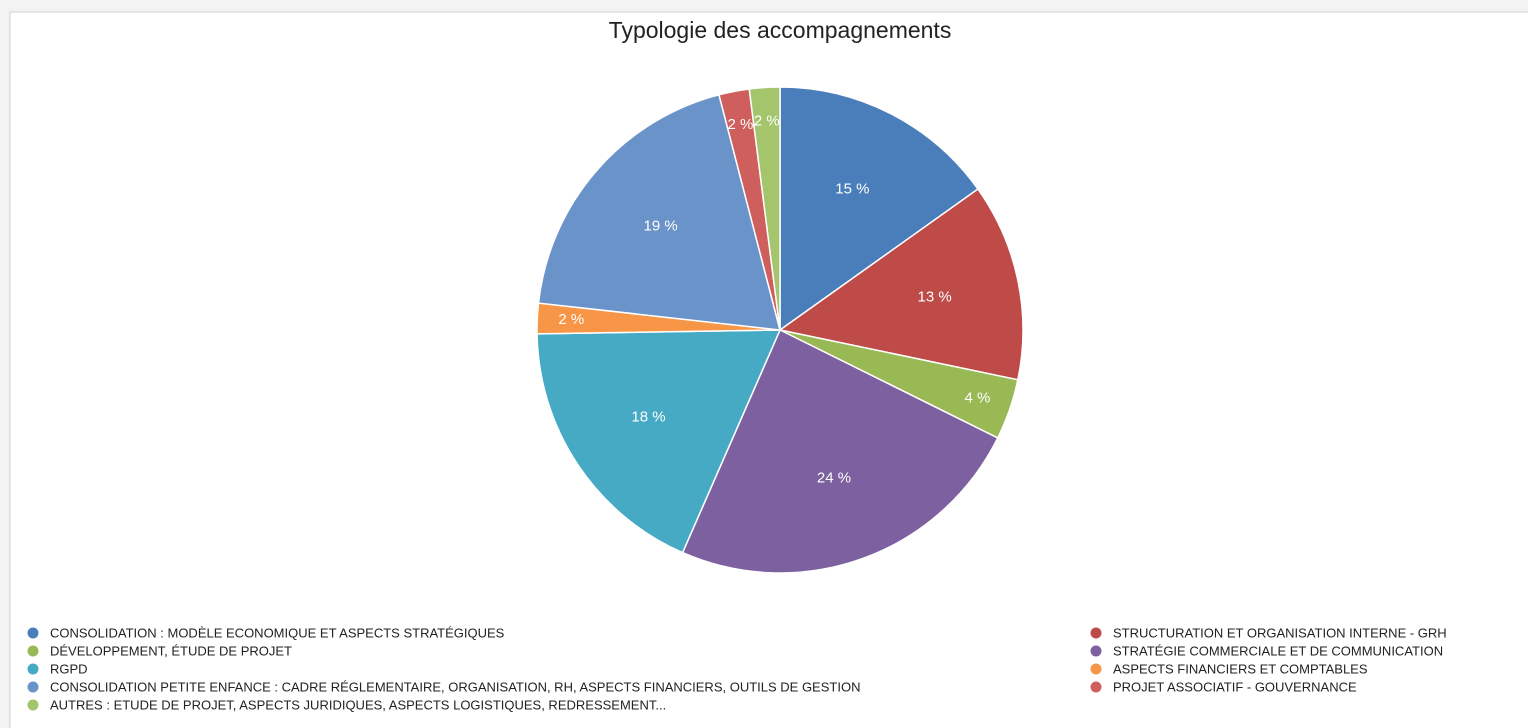 Image resolution: width=1528 pixels, height=728 pixels. What do you see at coordinates (648, 416) in the screenshot?
I see `data-label: 18 %` at bounding box center [648, 416].